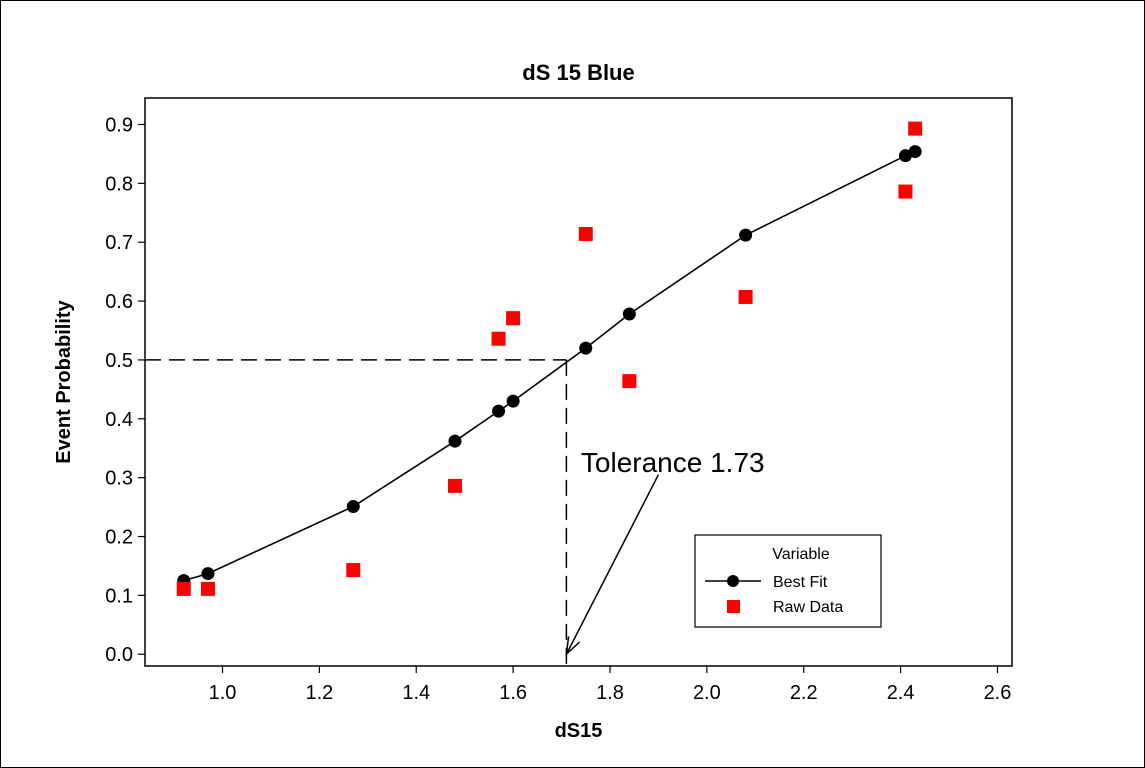  What do you see at coordinates (800, 582) in the screenshot?
I see `legend-best-fit-label: Best Fit` at bounding box center [800, 582].